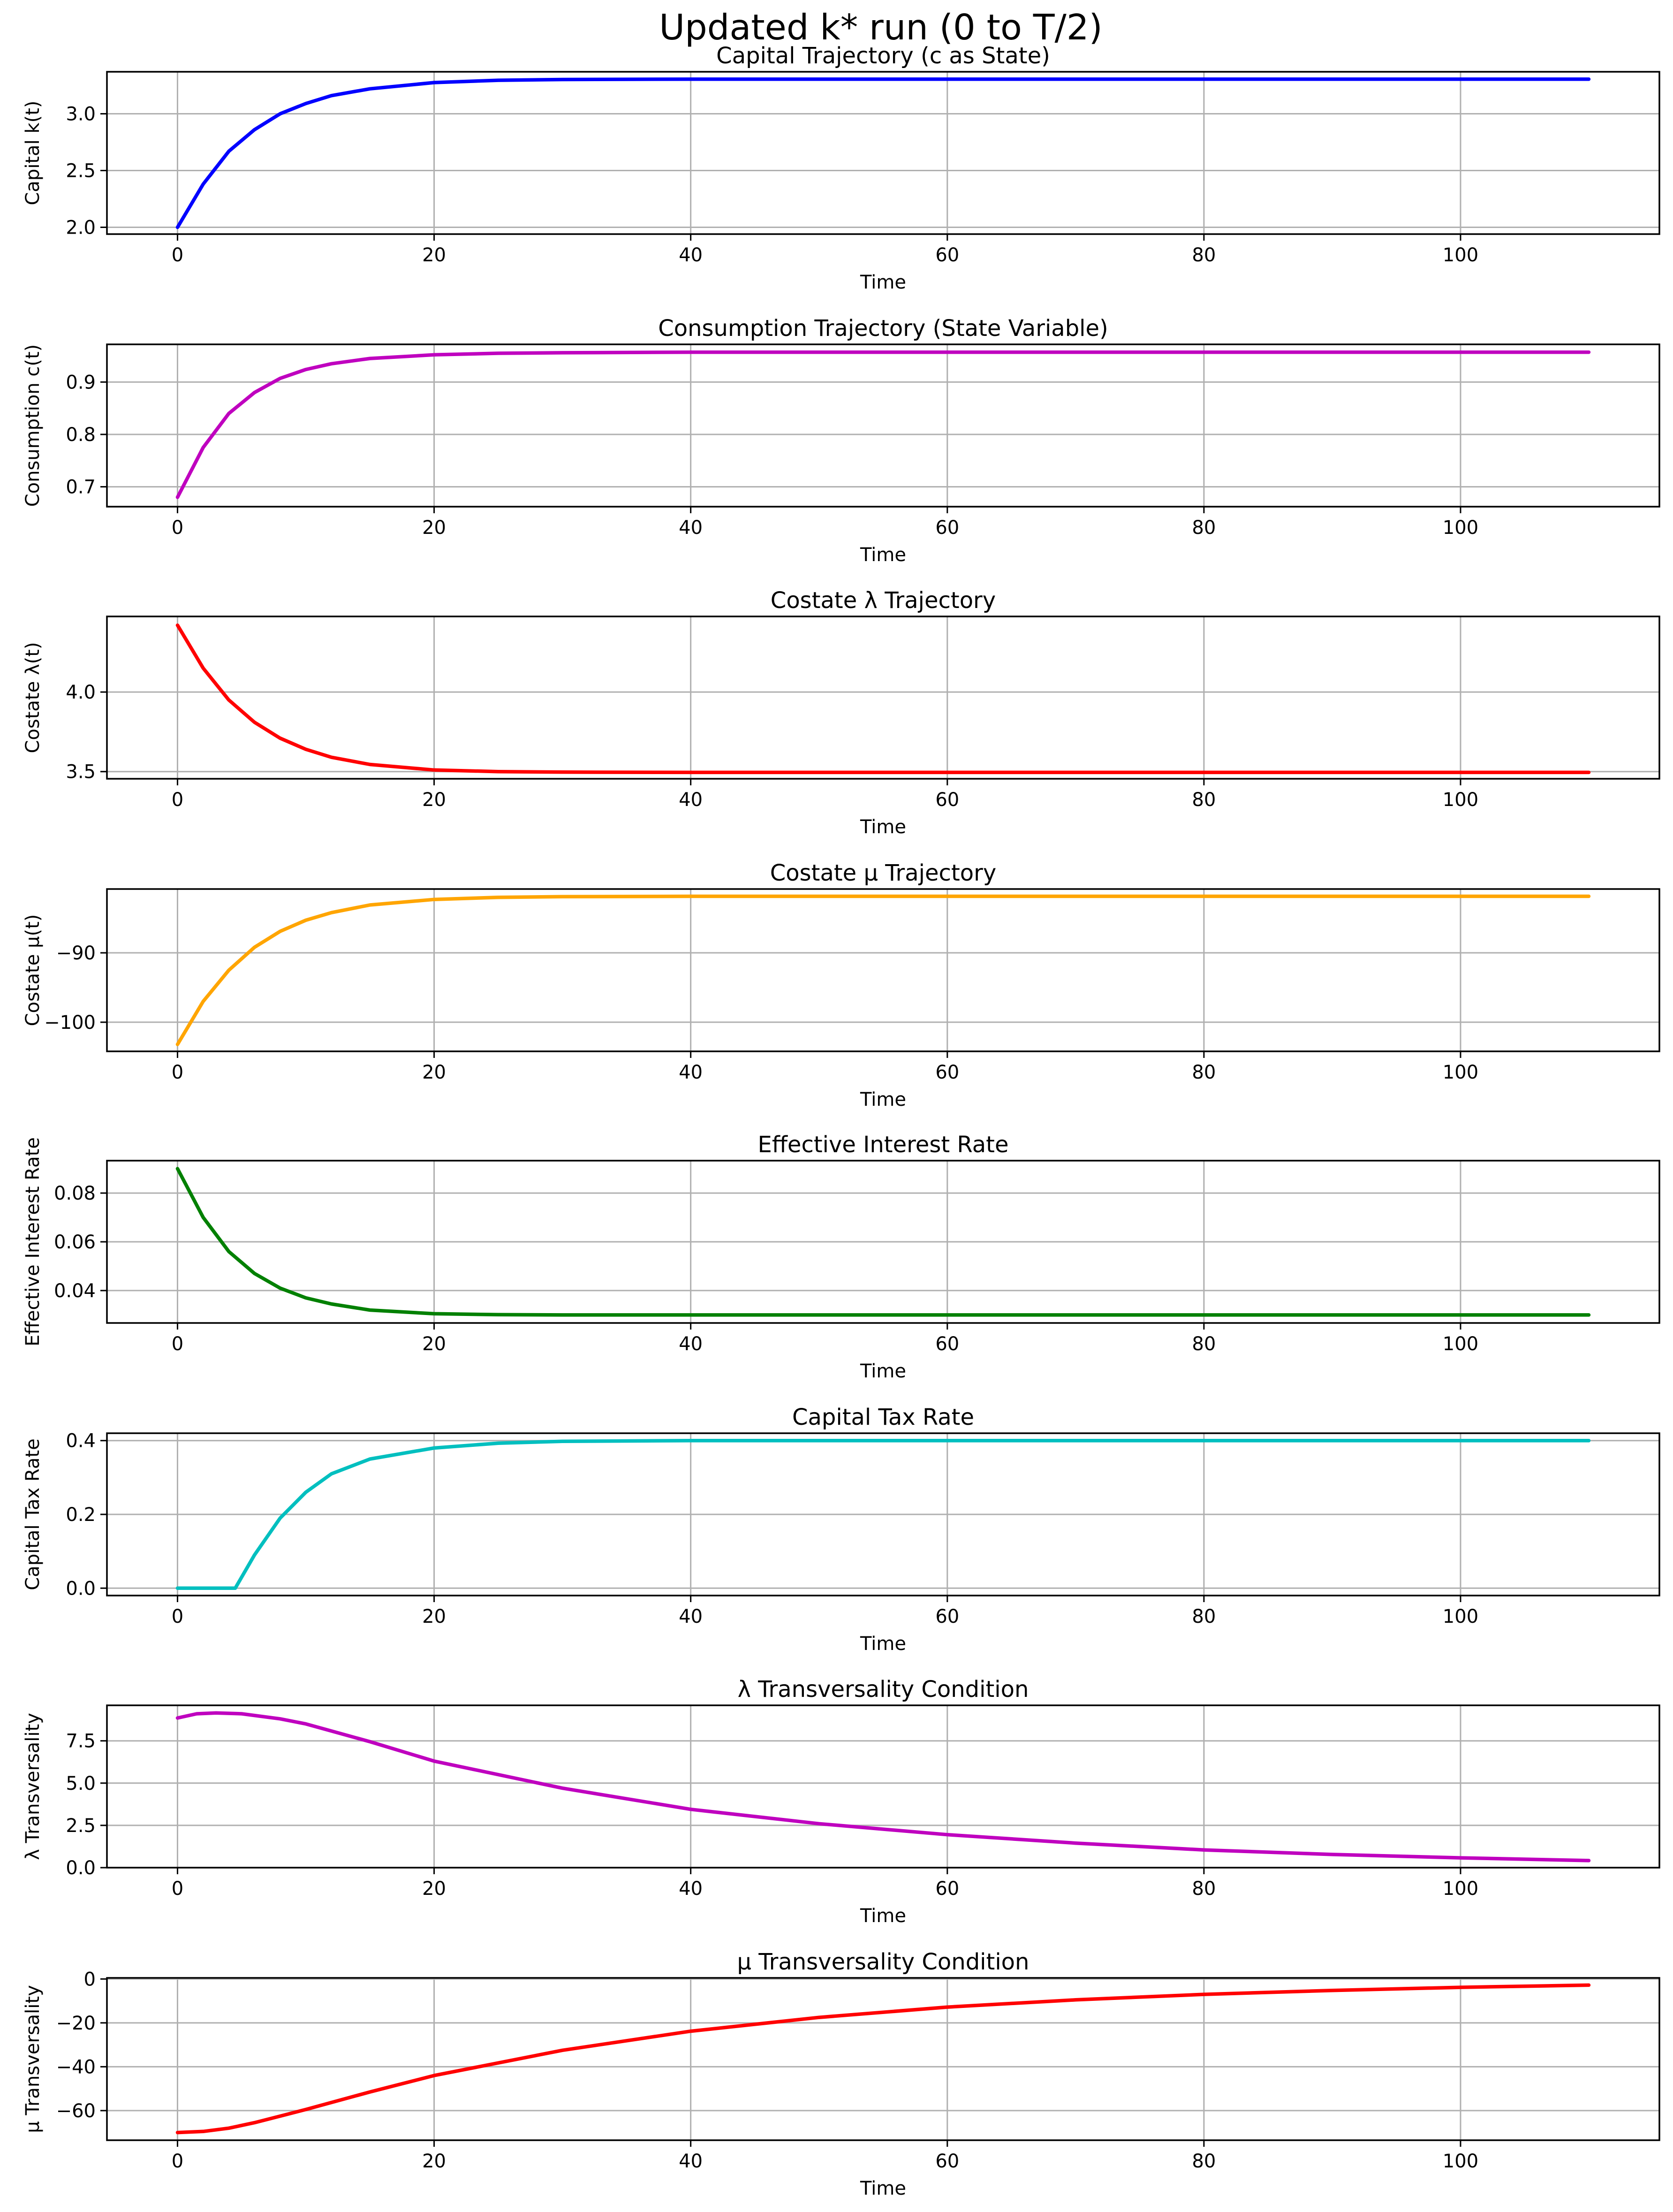 This screenshot has height=2212, width=1673. Describe the element at coordinates (81, 692) in the screenshot. I see `y-tick-label: 4.0` at that location.